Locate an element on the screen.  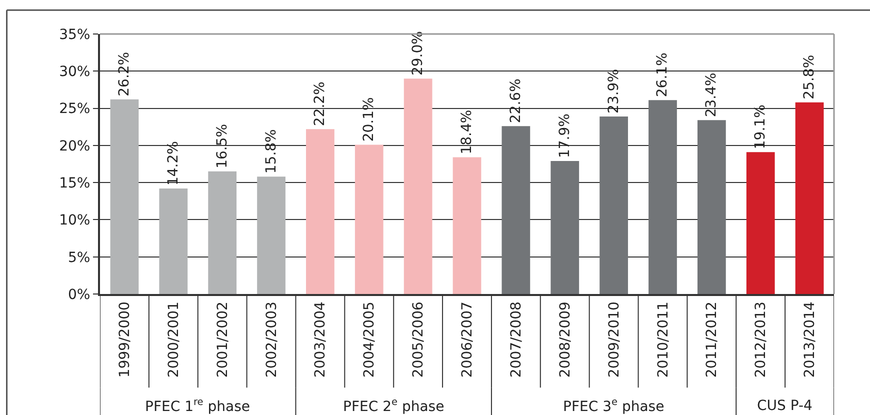
y-tick-label: 15% is located at coordinates (74, 183).